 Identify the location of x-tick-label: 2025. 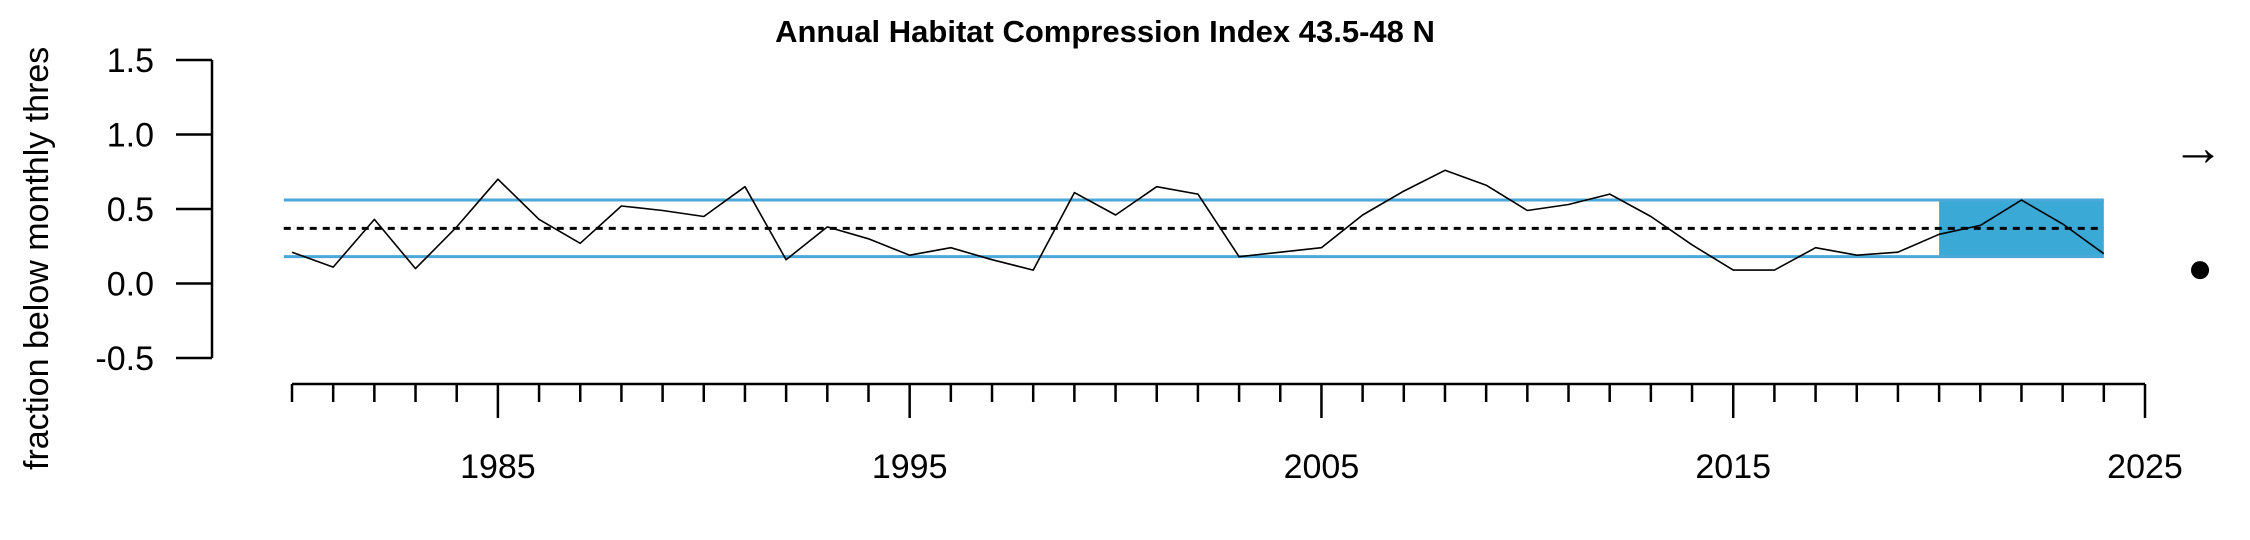
(2145, 467).